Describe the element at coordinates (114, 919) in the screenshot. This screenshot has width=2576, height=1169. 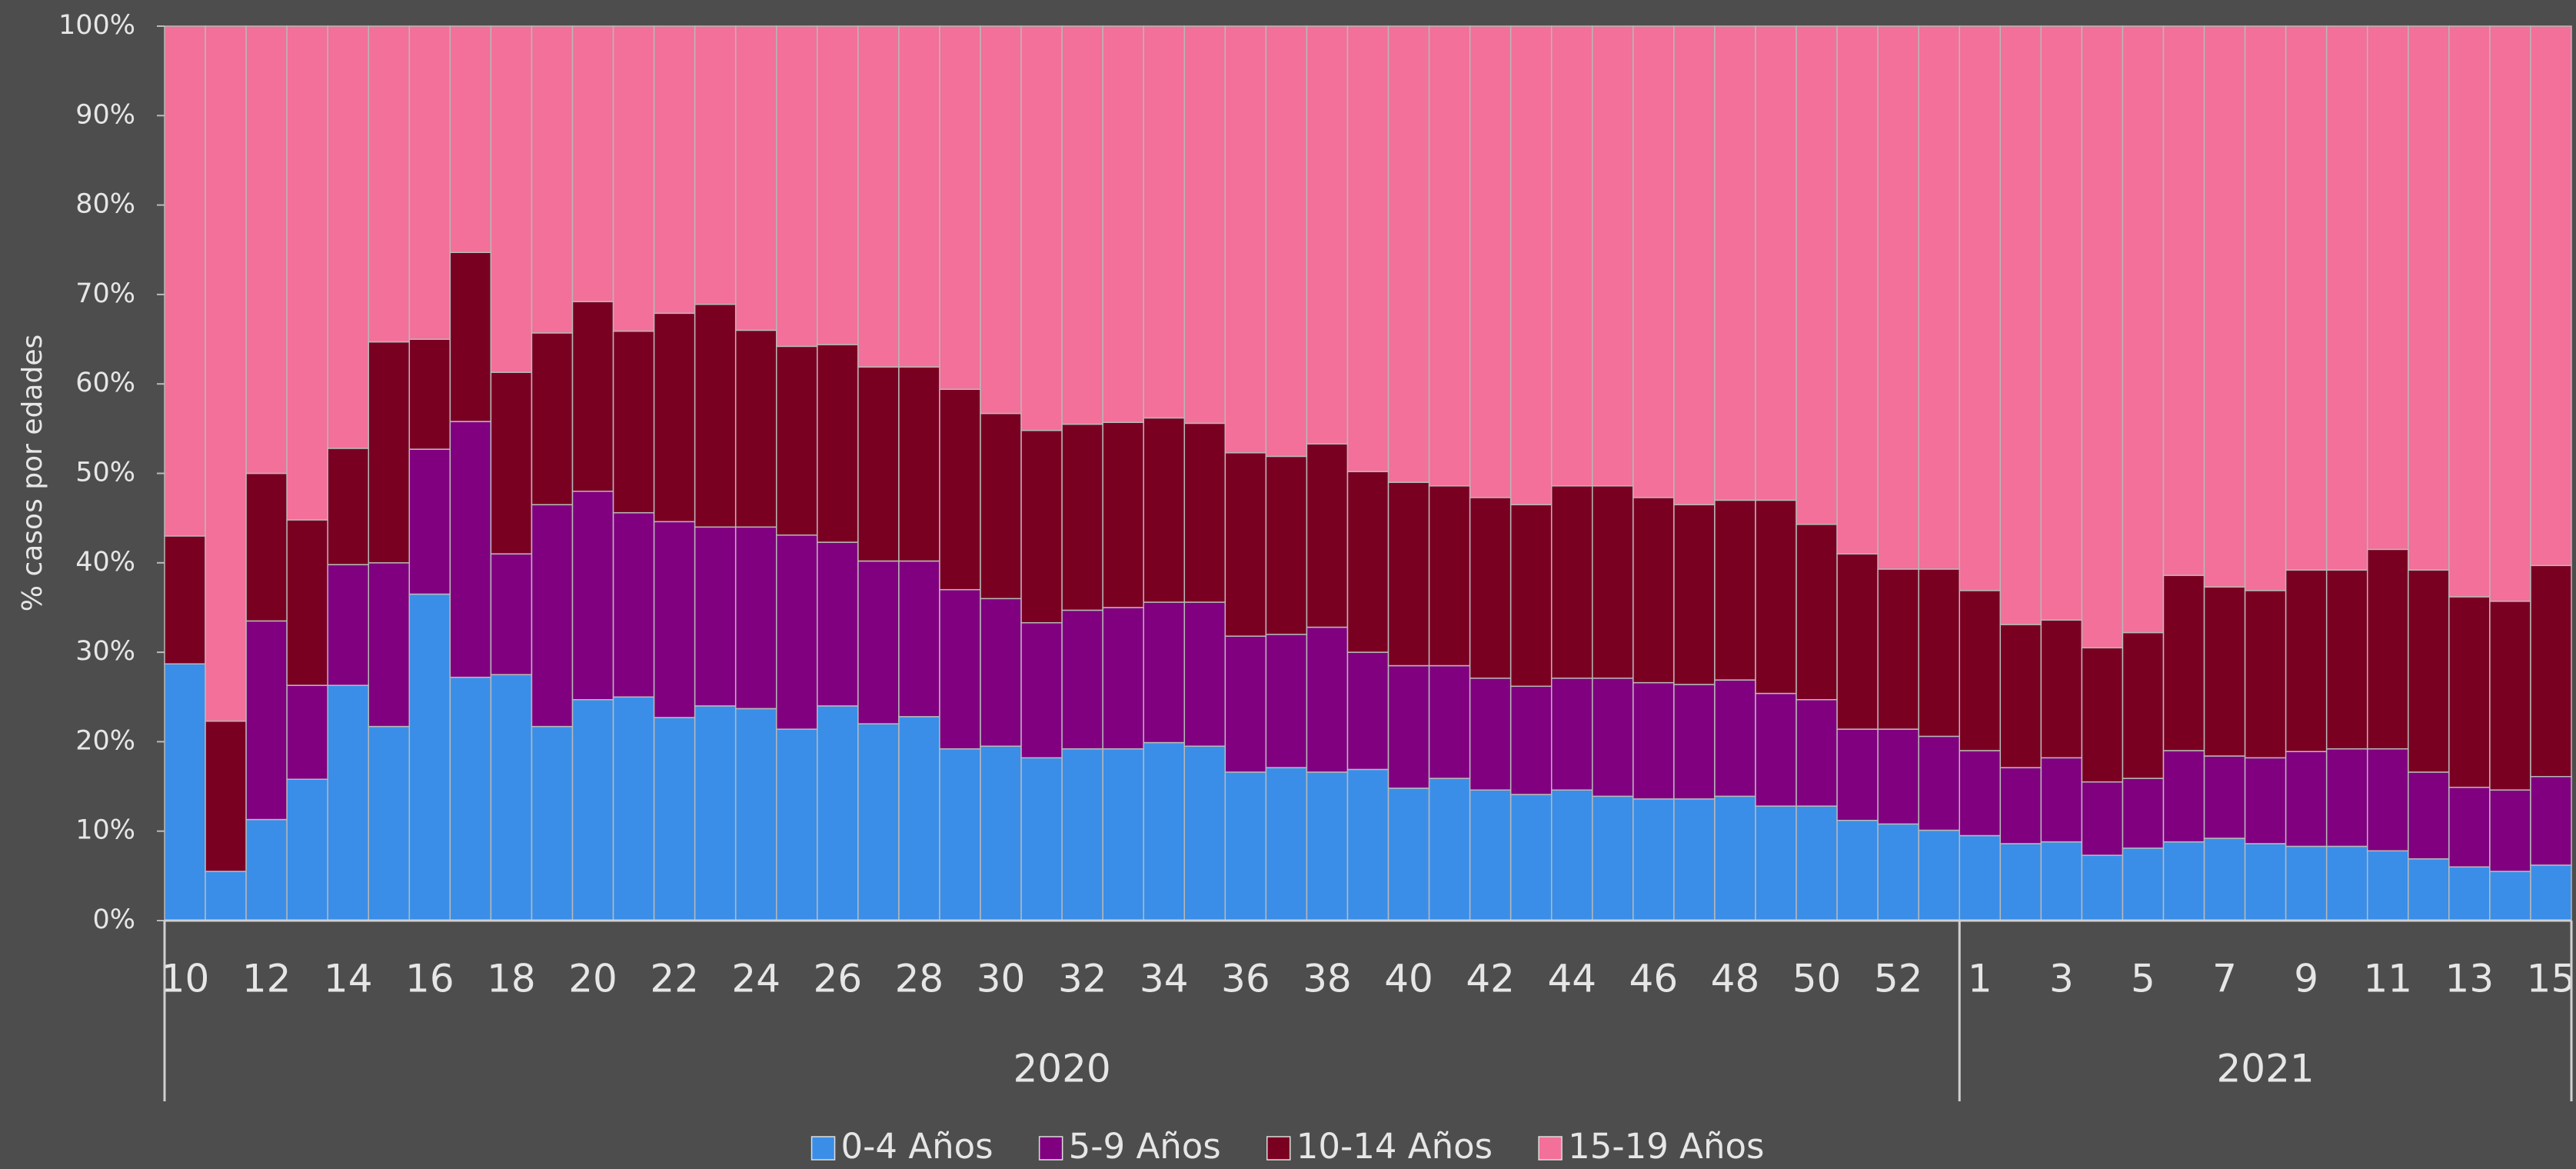
I see `y-tick-label: 0%` at that location.